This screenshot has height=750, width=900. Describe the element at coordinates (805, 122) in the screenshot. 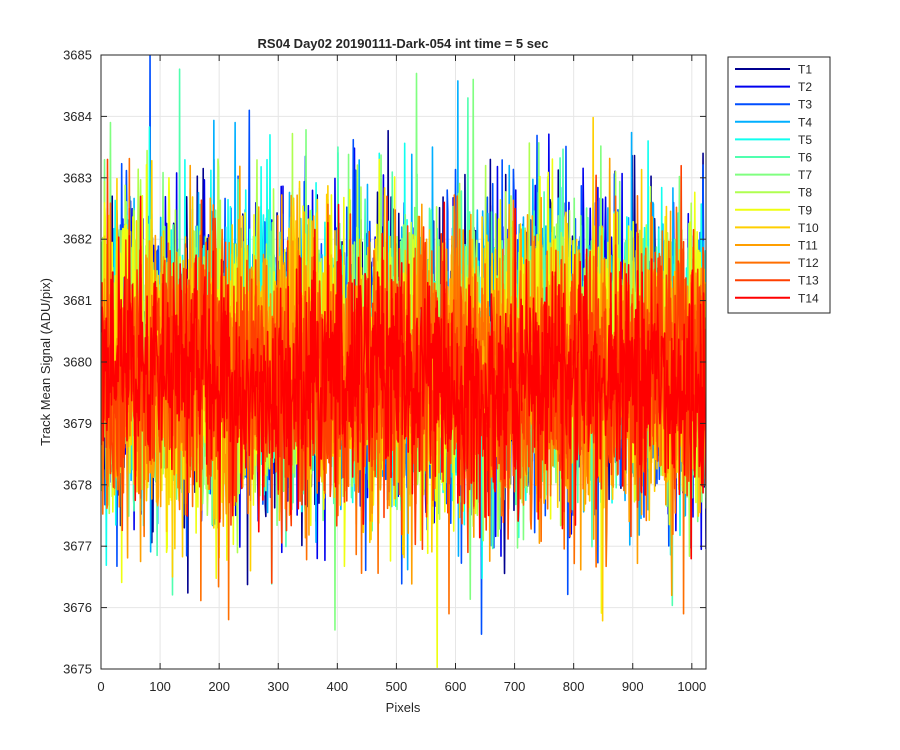

I see `legend-label-t4: T4` at that location.